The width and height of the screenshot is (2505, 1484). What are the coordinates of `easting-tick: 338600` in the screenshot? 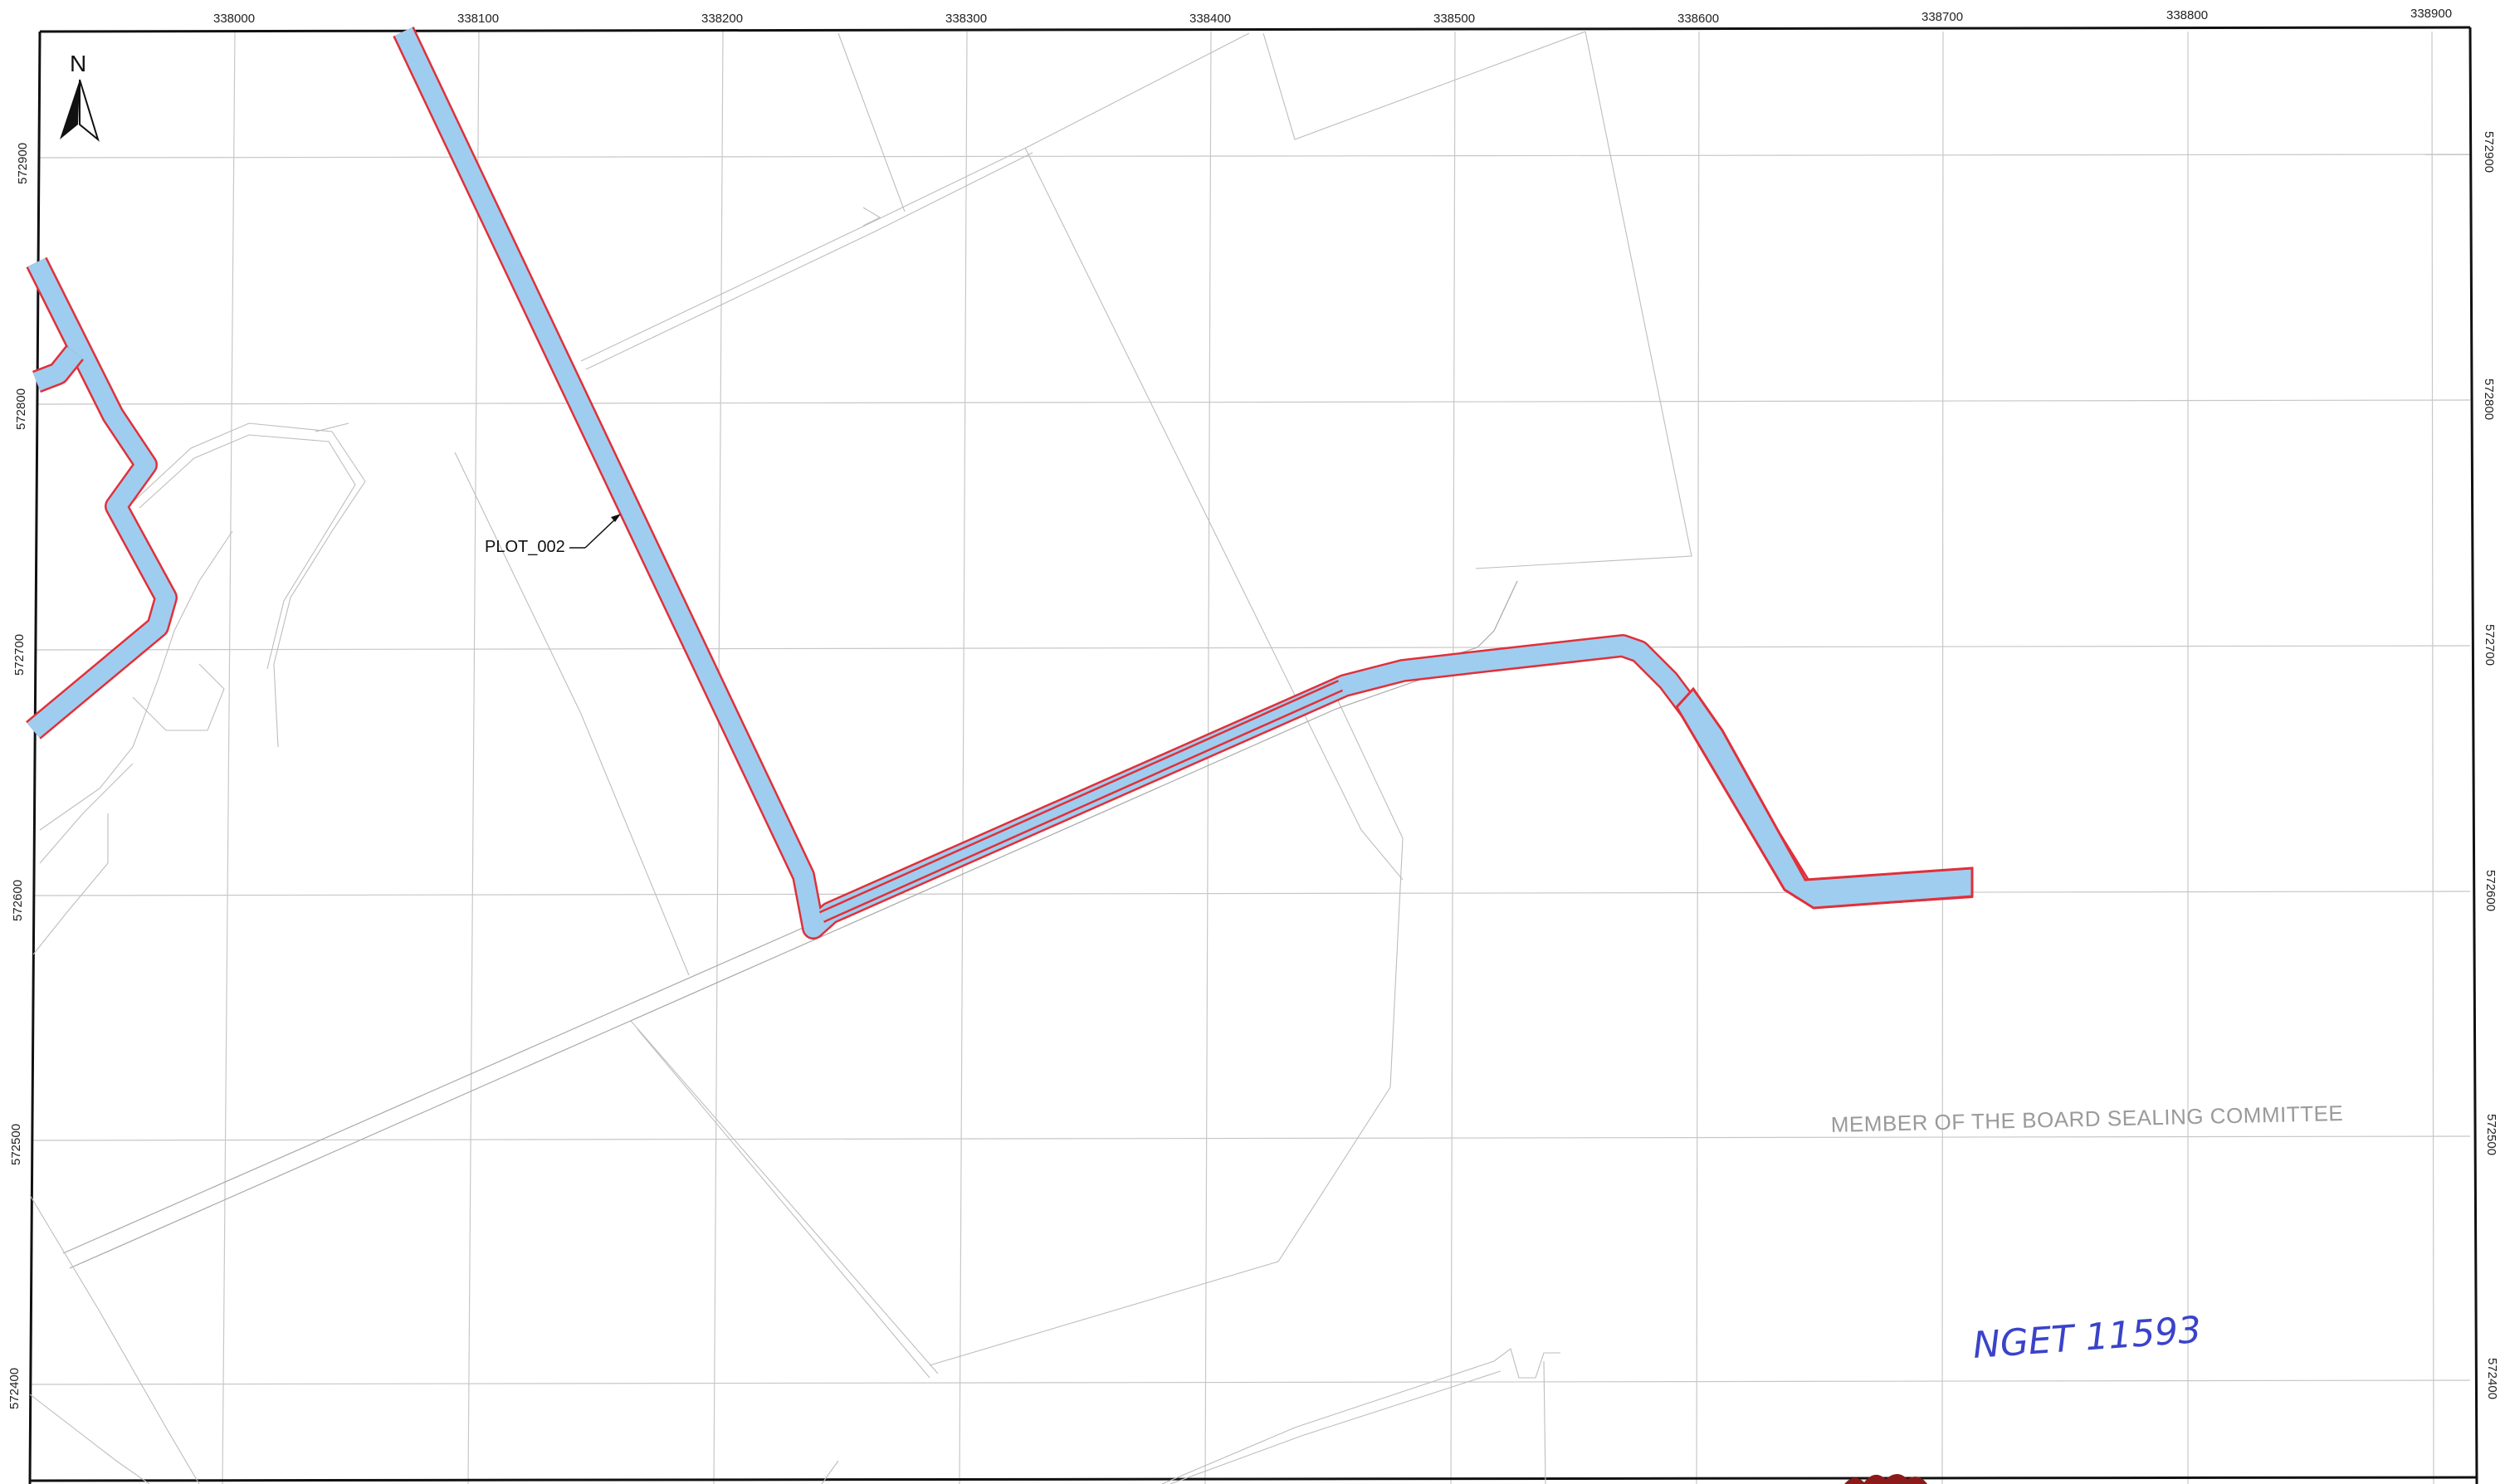 It's located at (1698, 19).